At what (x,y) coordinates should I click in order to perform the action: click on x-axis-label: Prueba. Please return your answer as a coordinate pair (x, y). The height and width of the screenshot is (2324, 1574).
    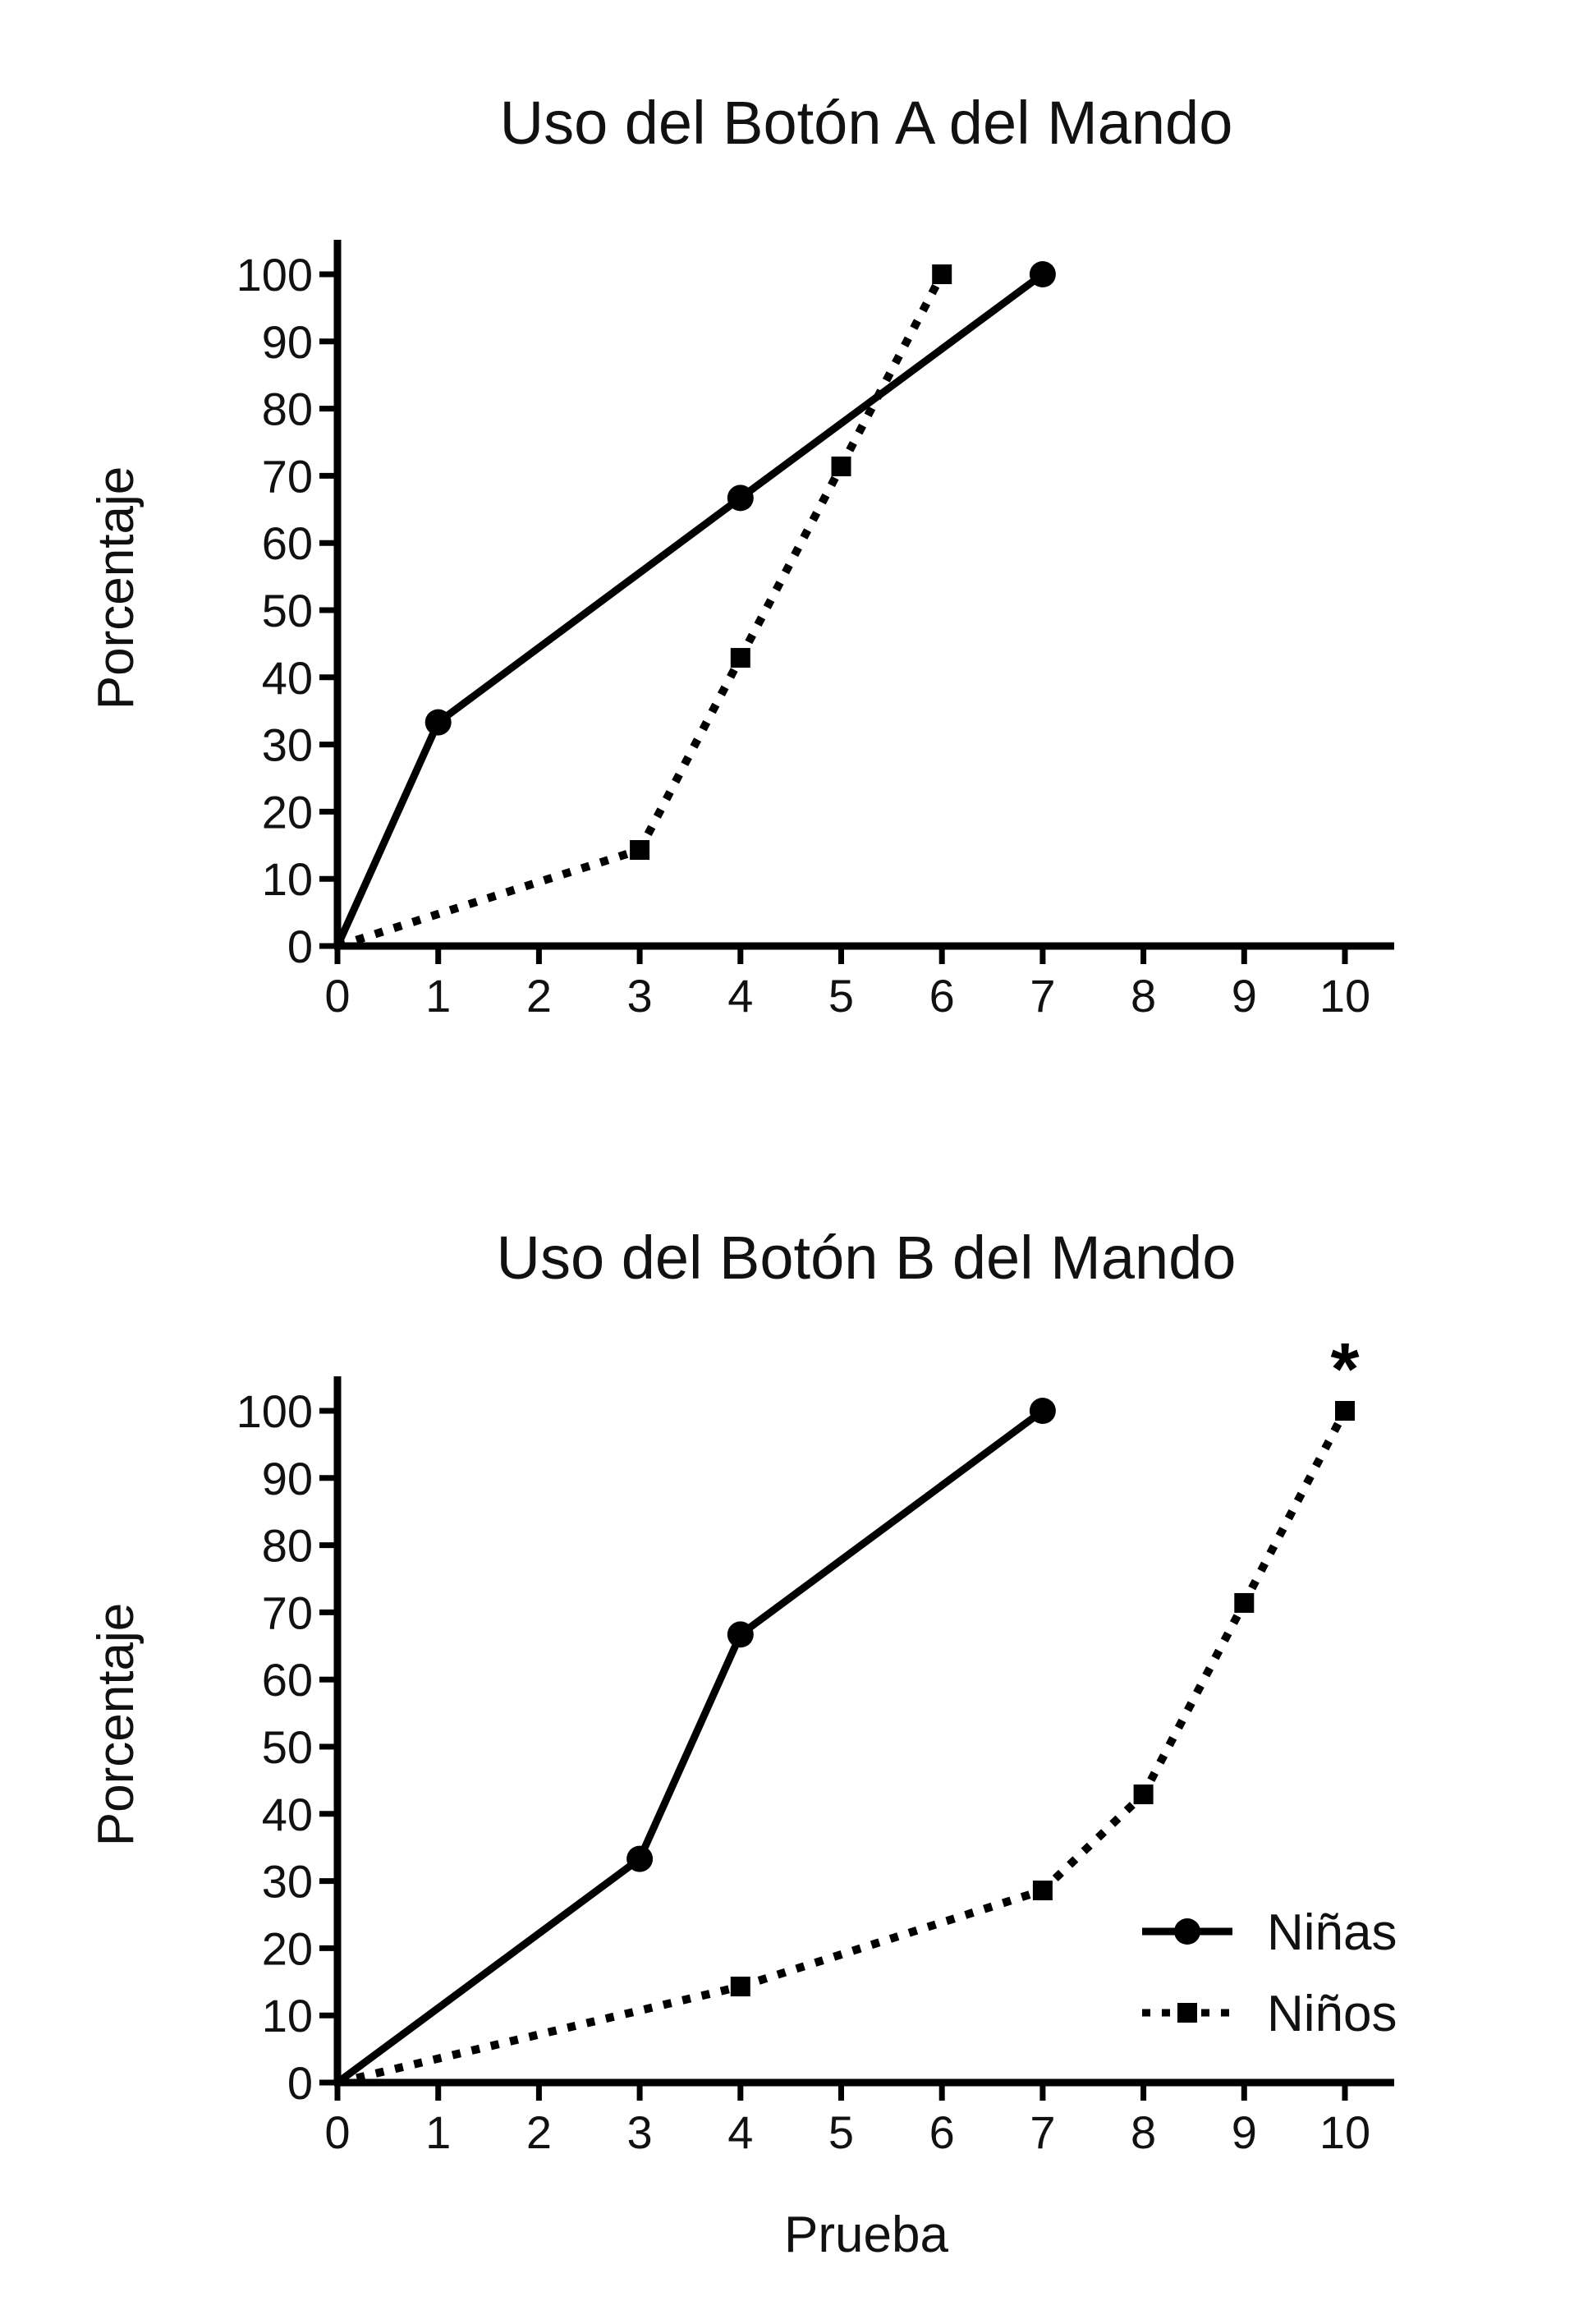
    Looking at the image, I should click on (866, 2235).